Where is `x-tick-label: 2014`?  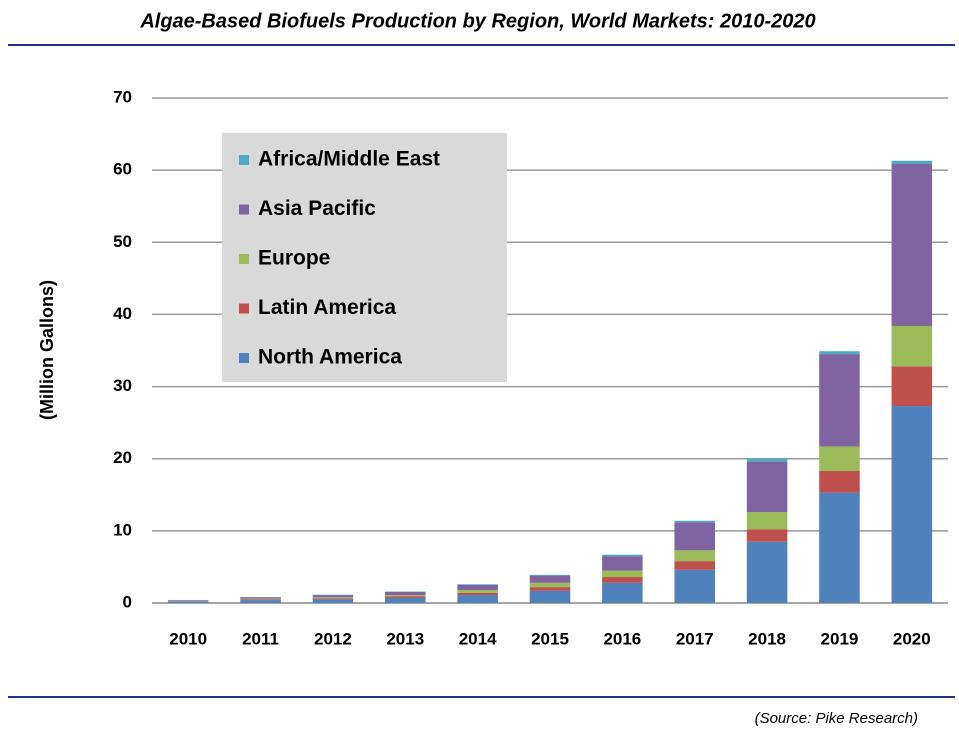 x-tick-label: 2014 is located at coordinates (478, 638).